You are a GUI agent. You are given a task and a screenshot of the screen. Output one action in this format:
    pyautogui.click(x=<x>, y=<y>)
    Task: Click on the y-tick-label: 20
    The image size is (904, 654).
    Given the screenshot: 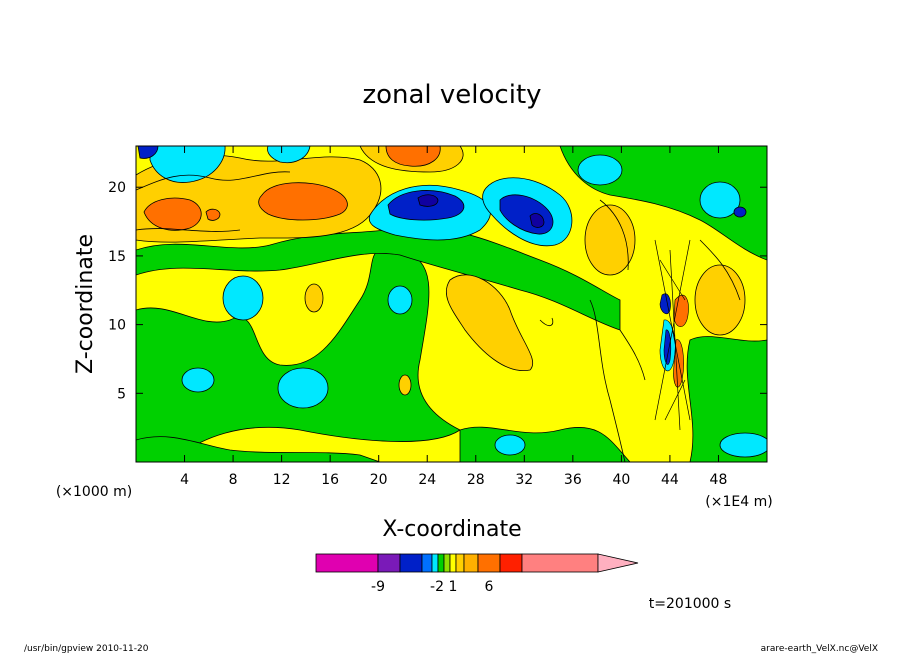 What is the action you would take?
    pyautogui.click(x=117, y=188)
    